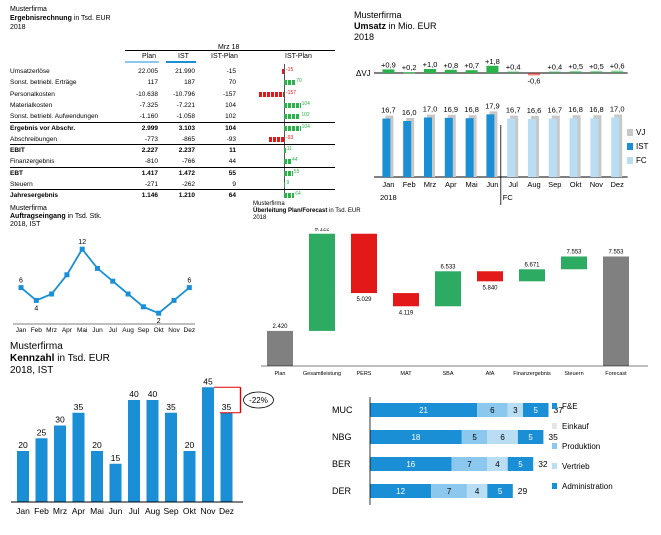  What do you see at coordinates (146, 94) in the screenshot?
I see `pl-row-plan: -10.638` at bounding box center [146, 94].